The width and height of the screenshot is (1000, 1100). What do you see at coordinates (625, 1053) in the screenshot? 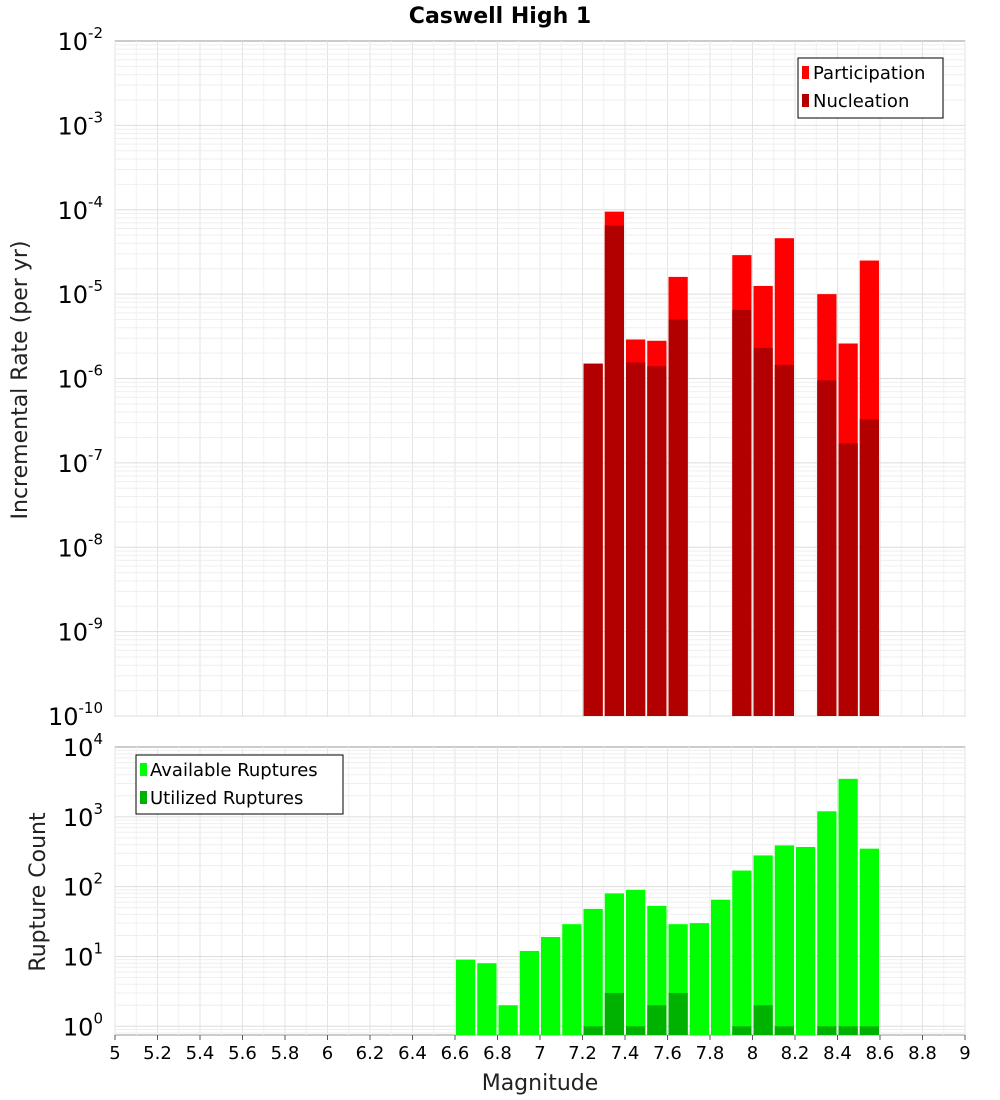
I see `x-tick-label: 7.4` at bounding box center [625, 1053].